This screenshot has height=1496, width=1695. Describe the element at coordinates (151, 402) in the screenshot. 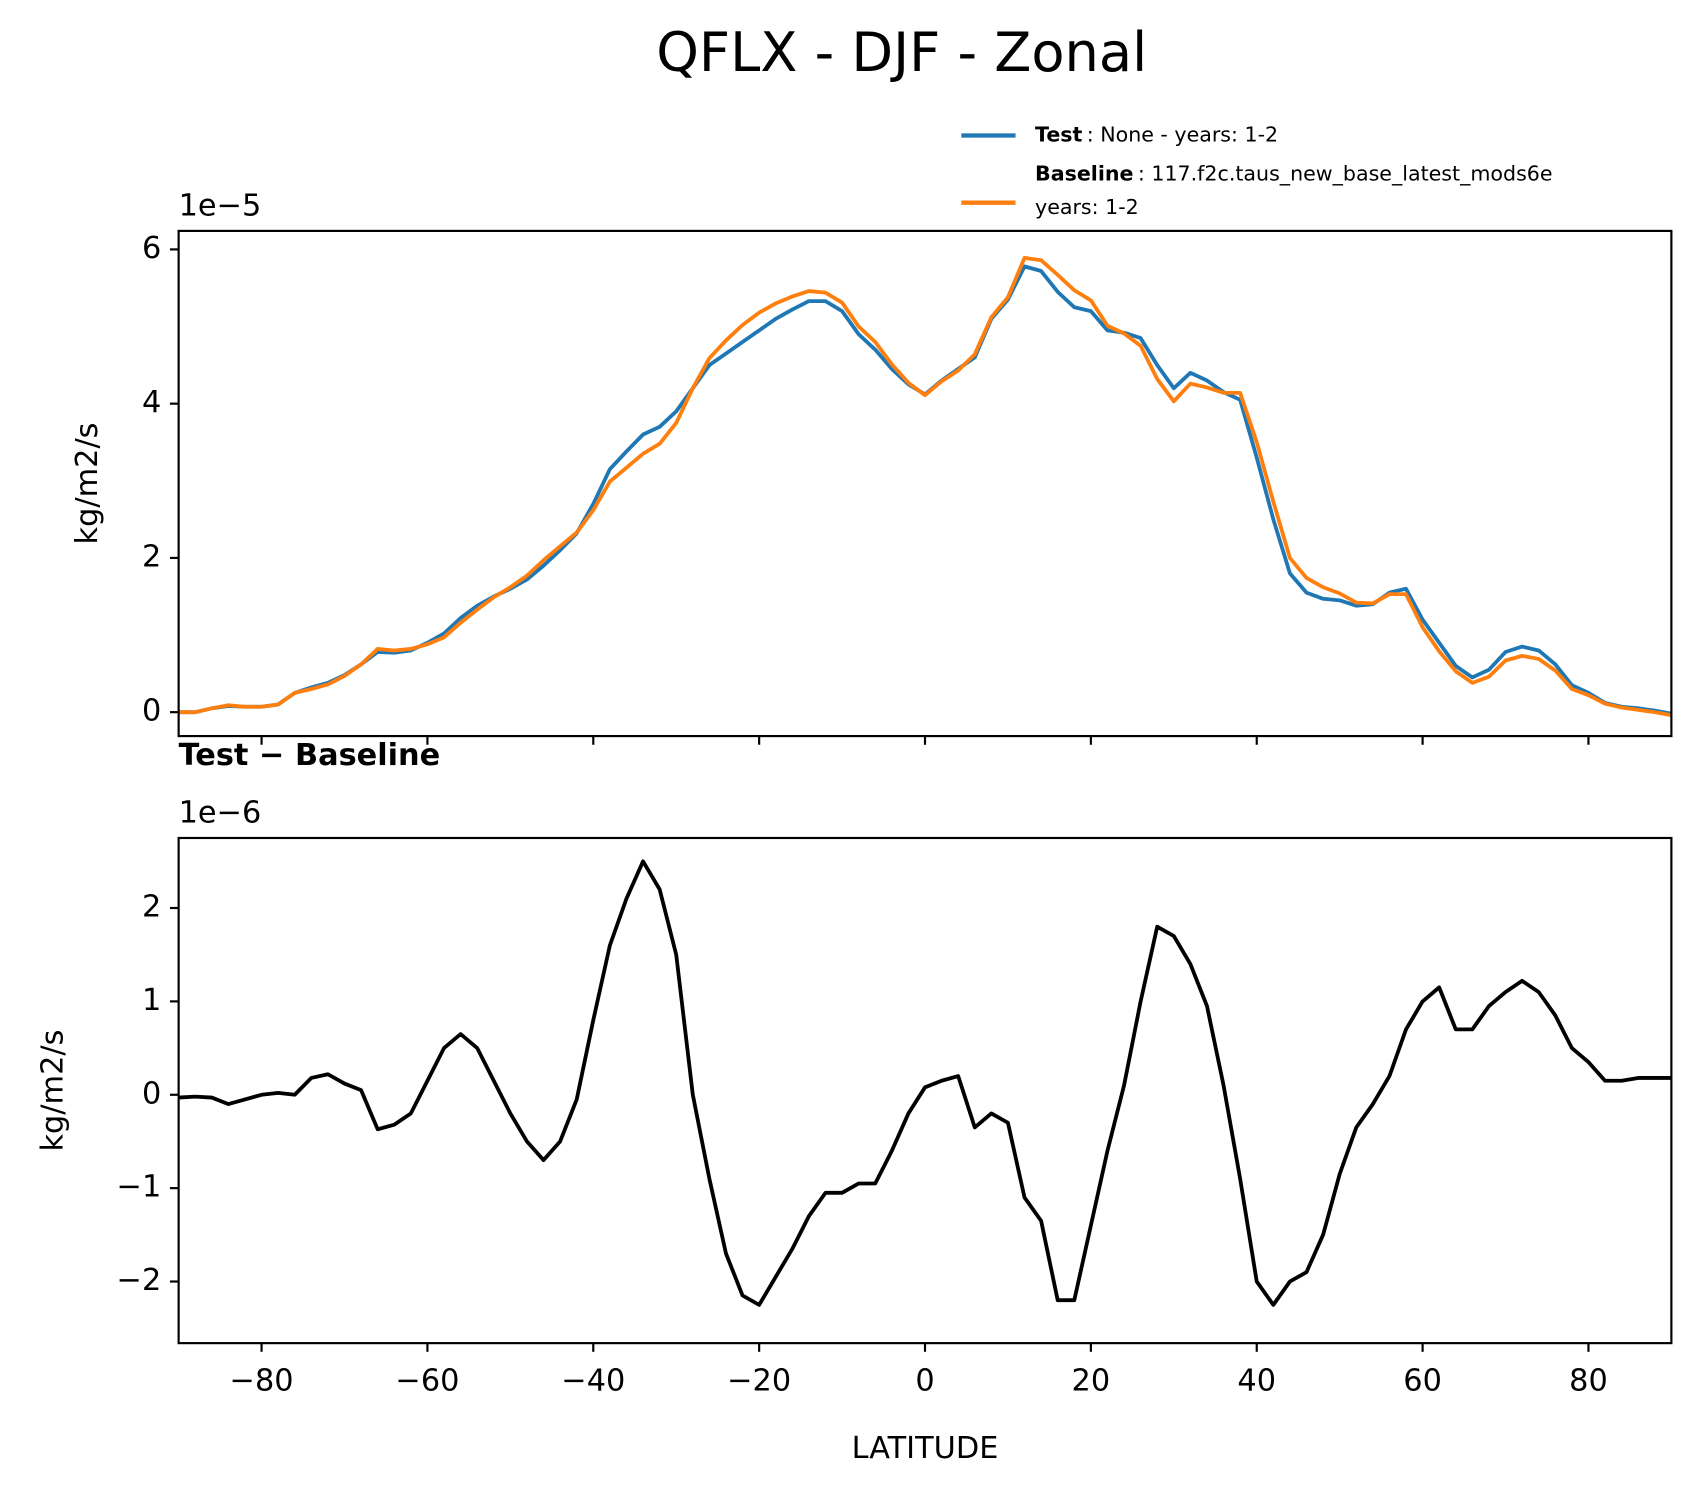

I see `y-tick-label: 4` at that location.